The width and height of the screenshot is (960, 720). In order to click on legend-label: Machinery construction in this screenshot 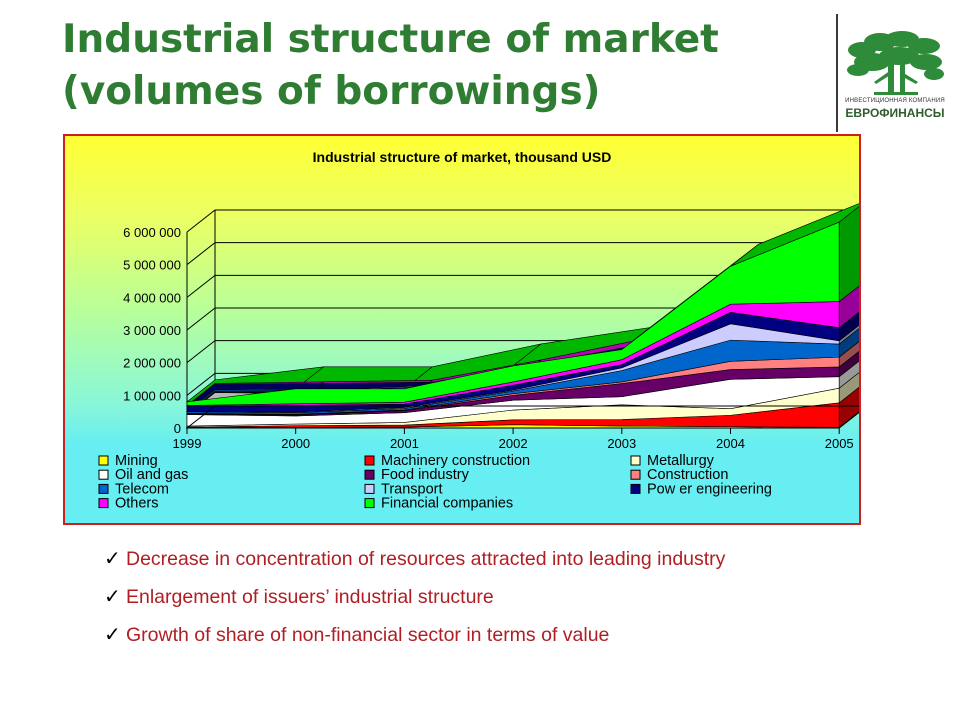, I will do `click(455, 461)`.